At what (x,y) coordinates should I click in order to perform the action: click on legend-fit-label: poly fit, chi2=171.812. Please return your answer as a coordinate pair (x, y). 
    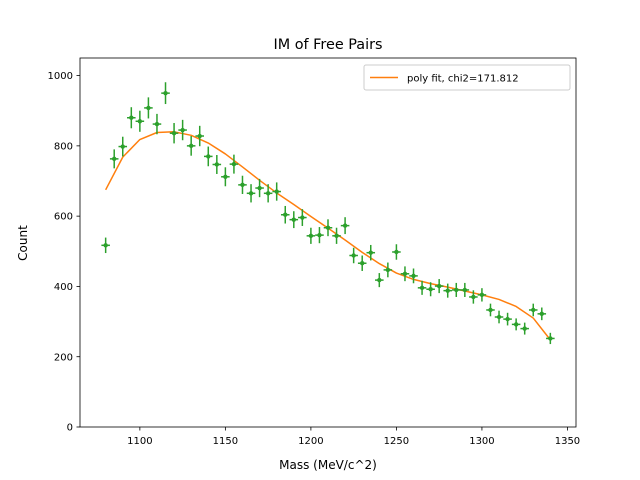
    Looking at the image, I should click on (463, 79).